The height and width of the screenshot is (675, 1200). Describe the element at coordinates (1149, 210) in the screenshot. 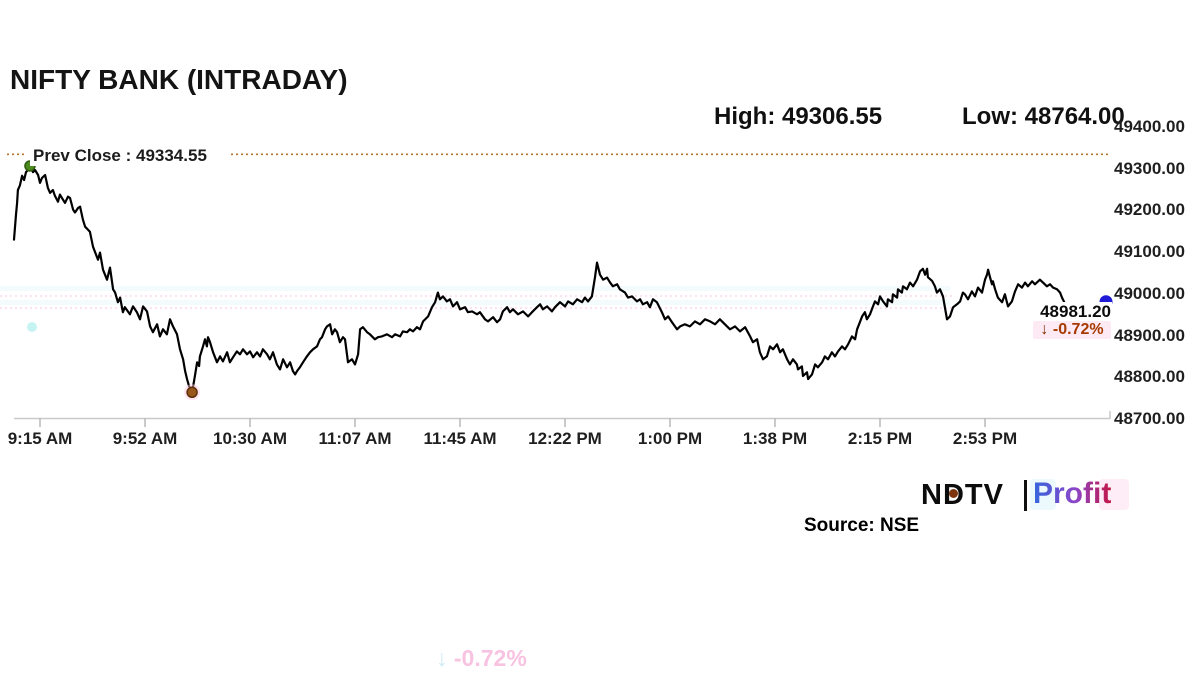

I see `y-axis-label: 49200.00` at that location.